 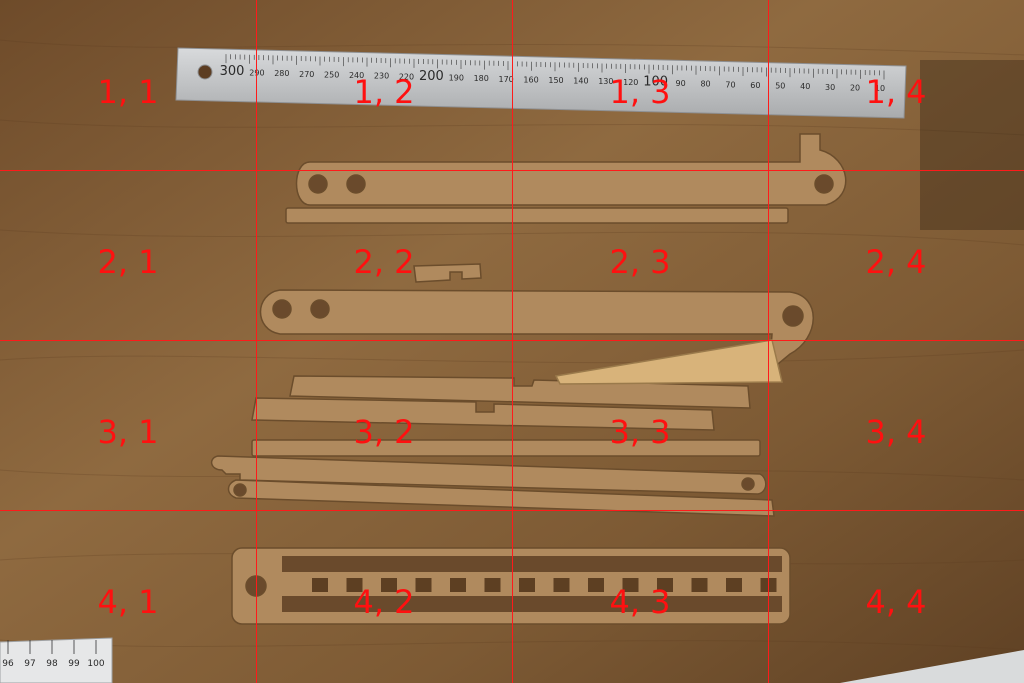 What do you see at coordinates (74, 664) in the screenshot?
I see `ruler-bottom-tick-label: 99` at bounding box center [74, 664].